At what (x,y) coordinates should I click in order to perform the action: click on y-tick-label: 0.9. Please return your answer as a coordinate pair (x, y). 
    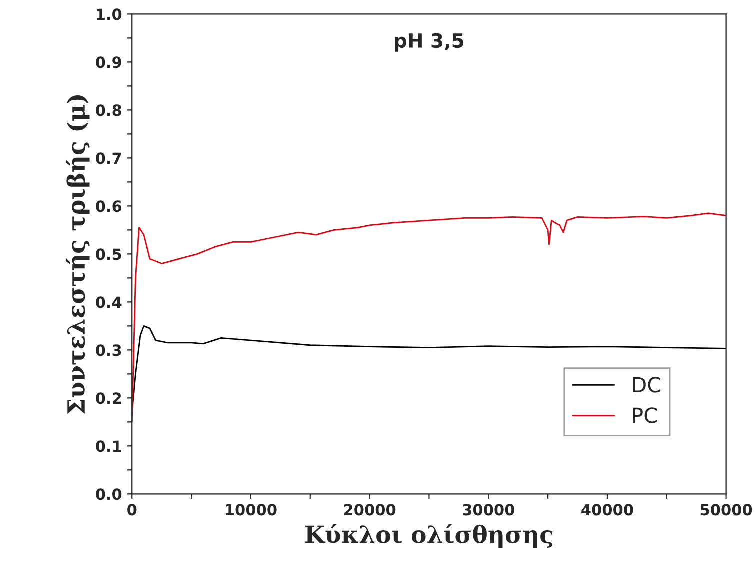
    Looking at the image, I should click on (109, 62).